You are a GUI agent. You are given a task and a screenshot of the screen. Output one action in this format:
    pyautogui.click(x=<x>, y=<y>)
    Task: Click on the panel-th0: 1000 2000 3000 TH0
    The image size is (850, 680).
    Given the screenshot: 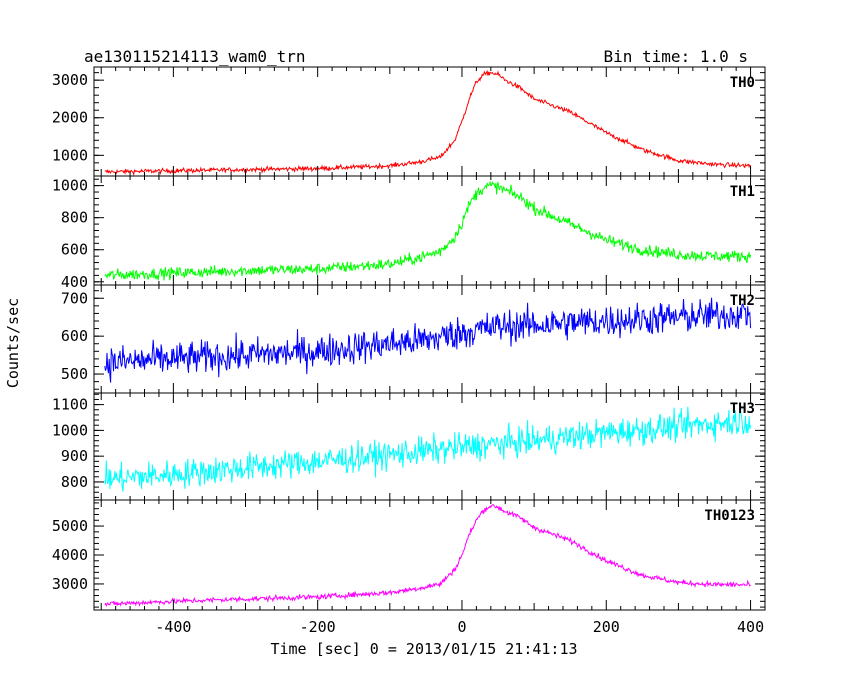 What is the action you would take?
    pyautogui.click(x=409, y=121)
    